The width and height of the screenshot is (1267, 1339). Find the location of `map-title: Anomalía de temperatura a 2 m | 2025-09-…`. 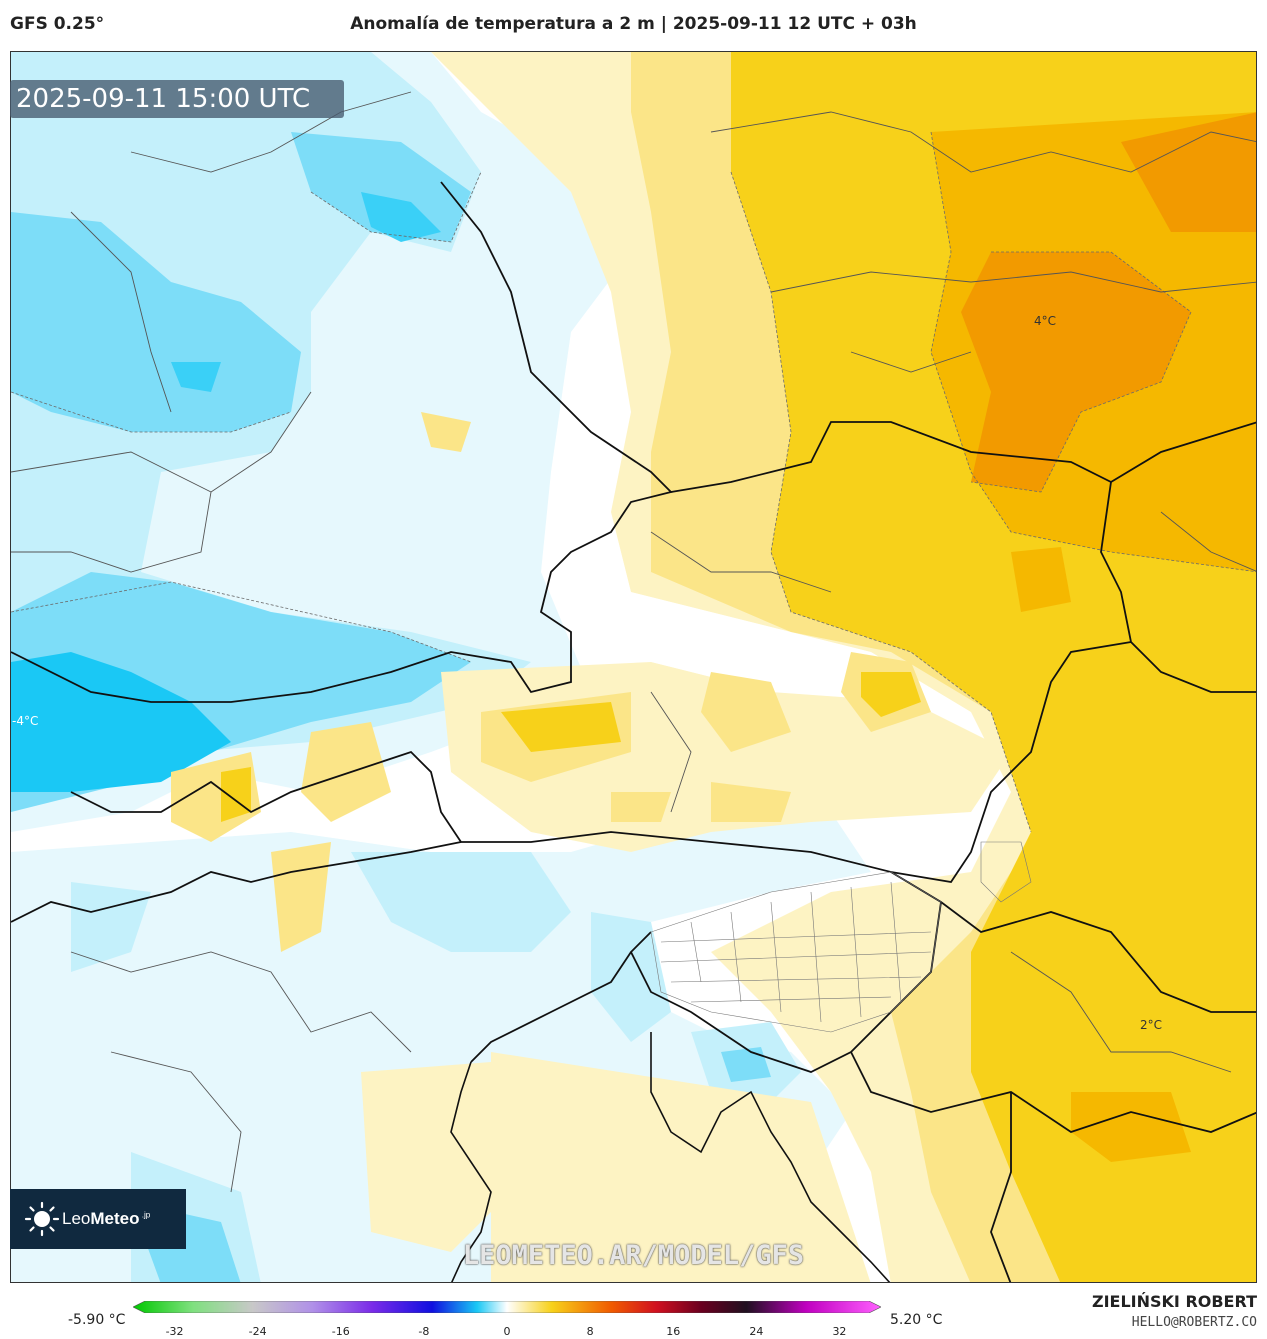

map-title: Anomalía de temperatura a 2 m | 2025-09-… is located at coordinates (633, 24).